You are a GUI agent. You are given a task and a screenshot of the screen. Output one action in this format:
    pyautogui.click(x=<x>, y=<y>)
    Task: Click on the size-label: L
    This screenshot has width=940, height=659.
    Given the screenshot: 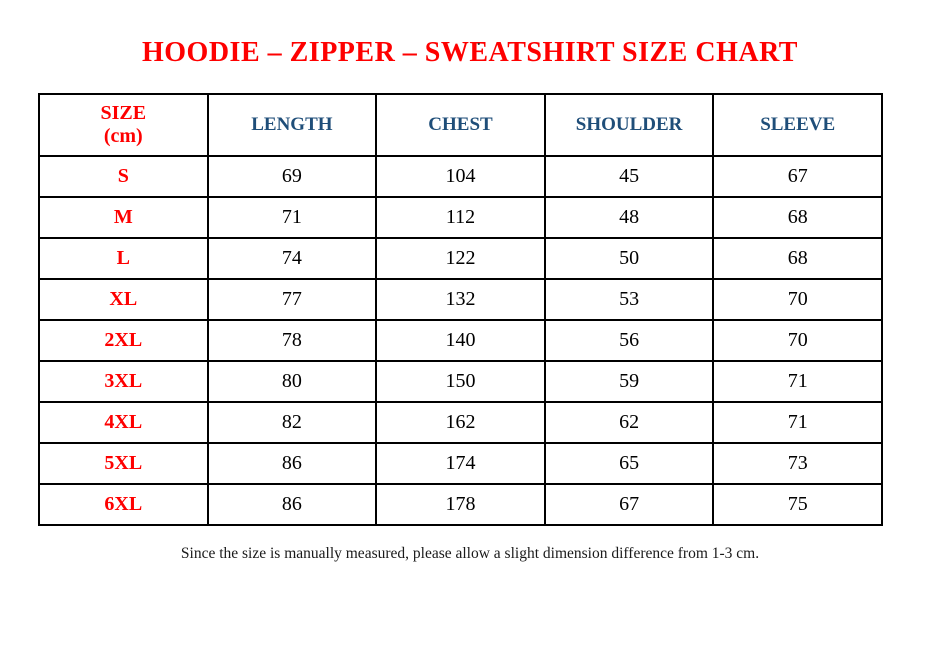 What is the action you would take?
    pyautogui.click(x=123, y=258)
    